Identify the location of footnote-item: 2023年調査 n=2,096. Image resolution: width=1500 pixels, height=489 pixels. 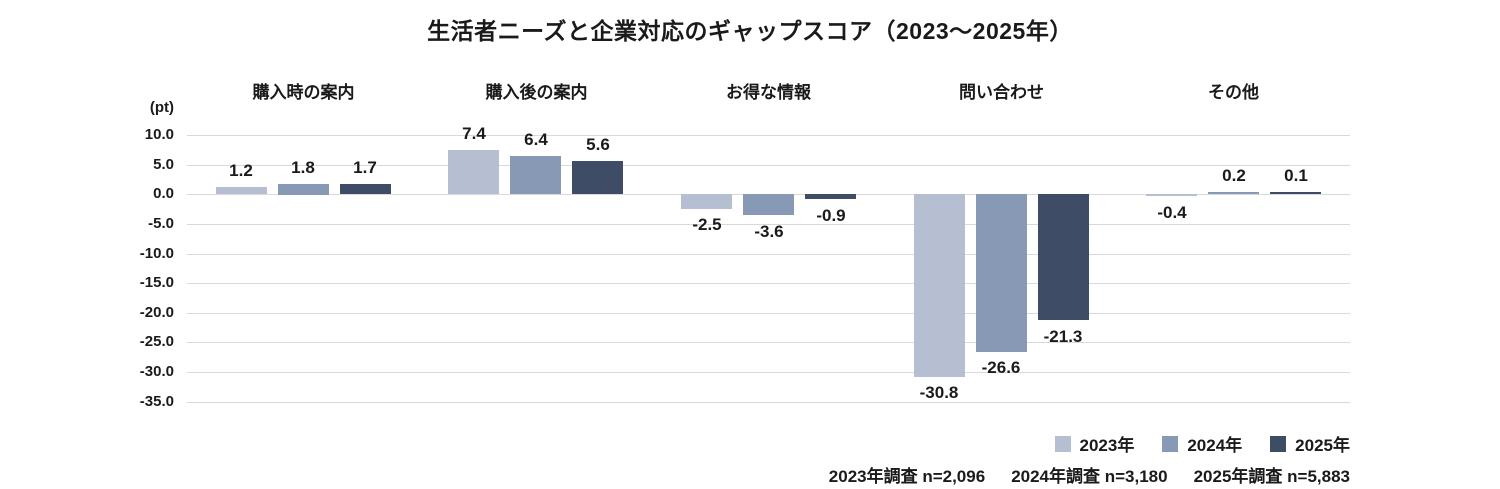
(907, 476).